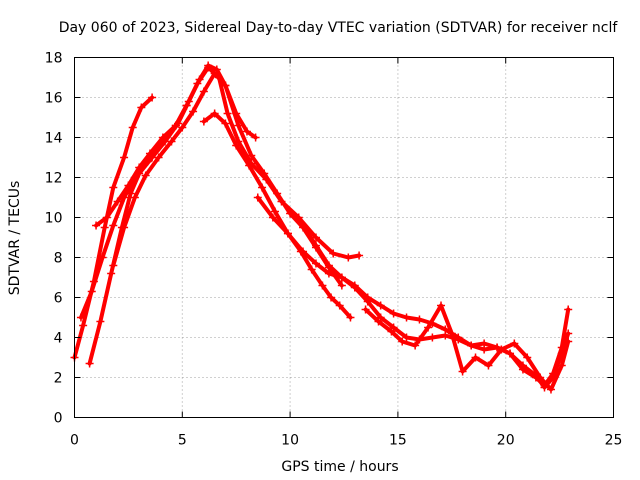 The height and width of the screenshot is (480, 640). I want to click on y-tick-label: 14, so click(54, 139).